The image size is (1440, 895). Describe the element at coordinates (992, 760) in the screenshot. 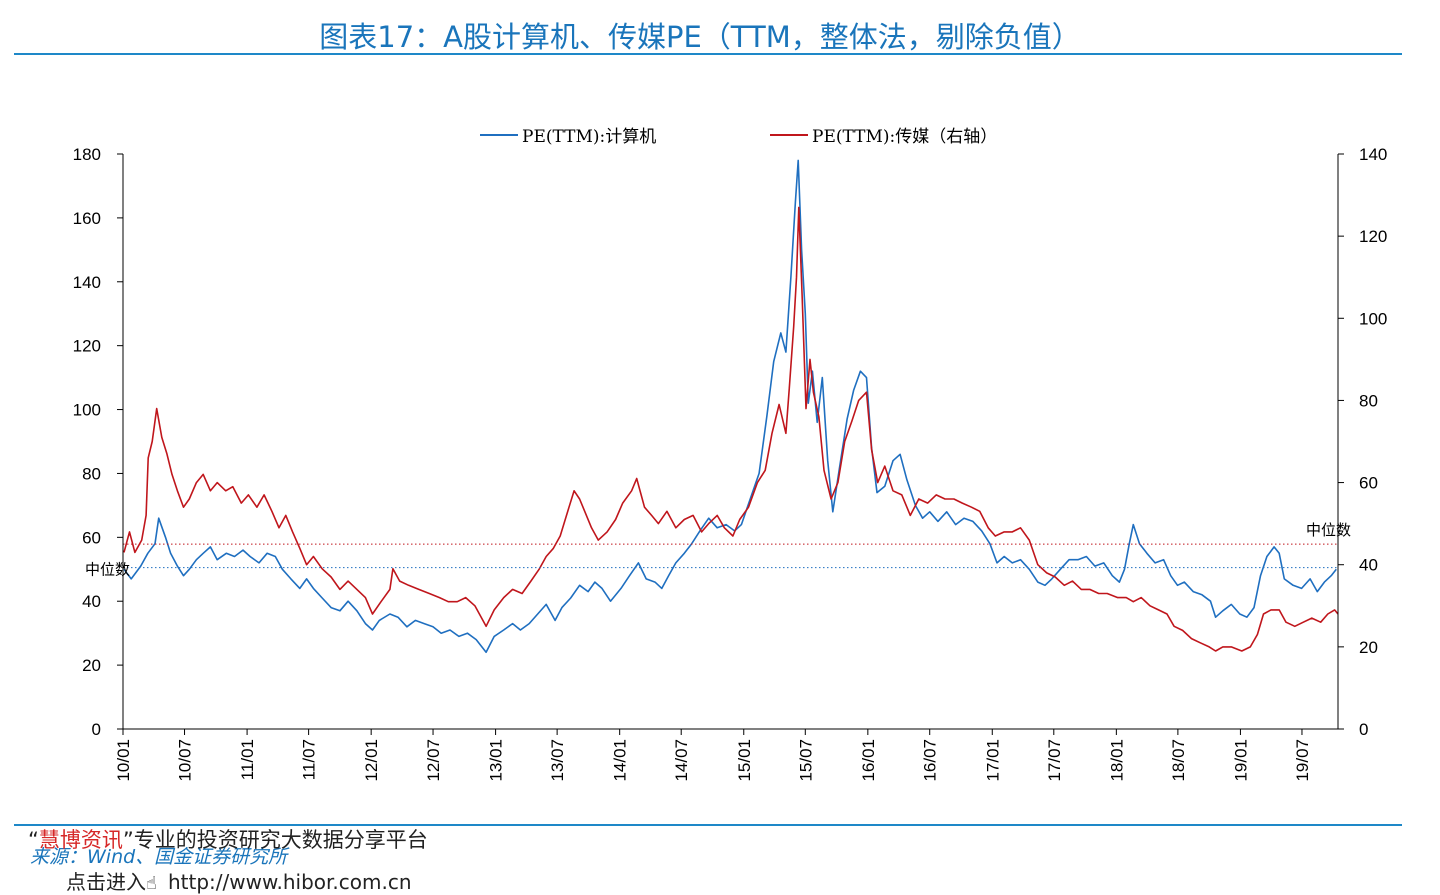

I see `x-tick-label: 17/01` at that location.